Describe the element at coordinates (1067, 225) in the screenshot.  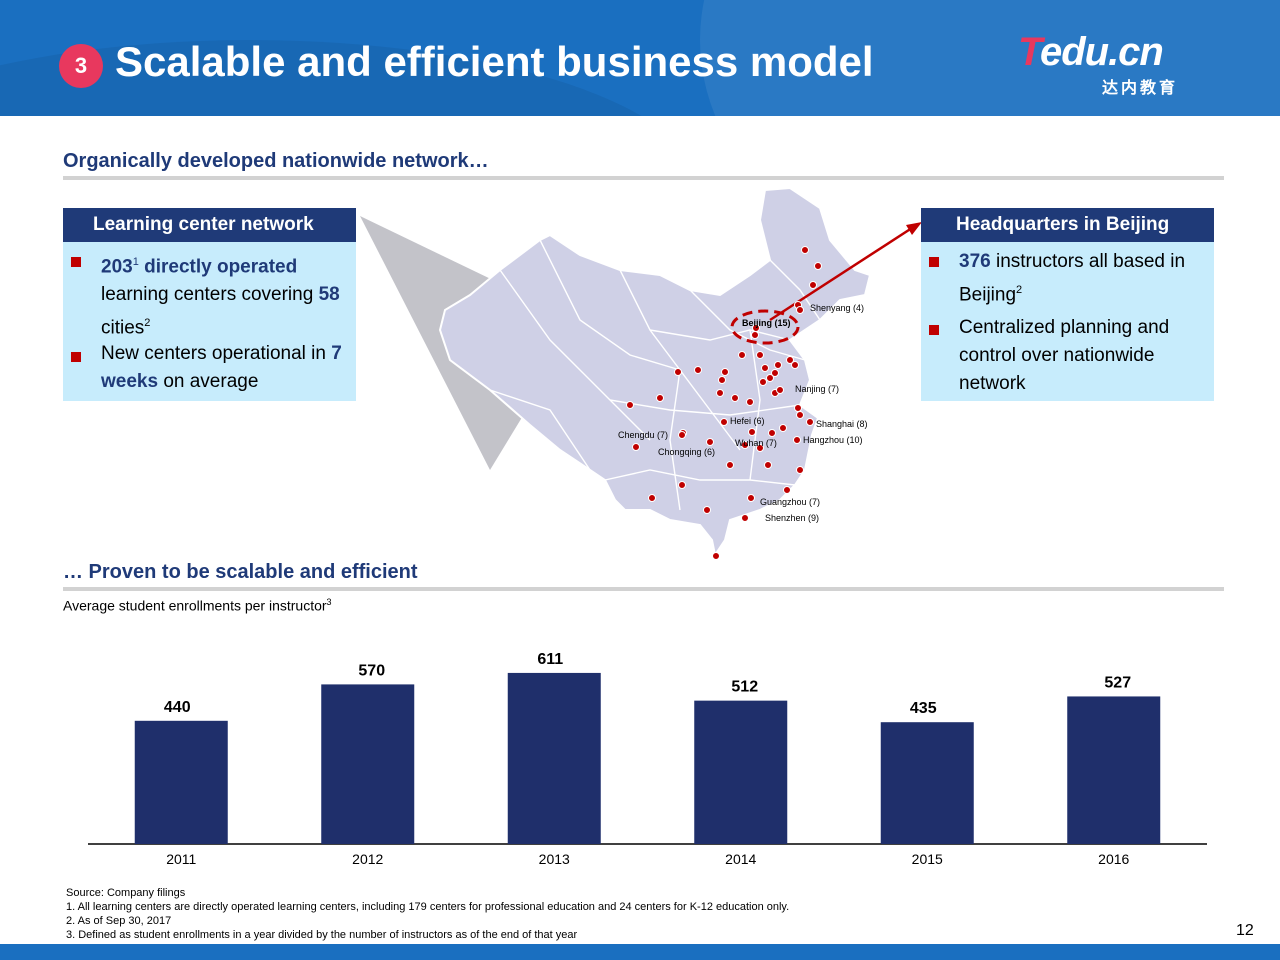
I see `panel-title: Headquarters in Beijing` at that location.